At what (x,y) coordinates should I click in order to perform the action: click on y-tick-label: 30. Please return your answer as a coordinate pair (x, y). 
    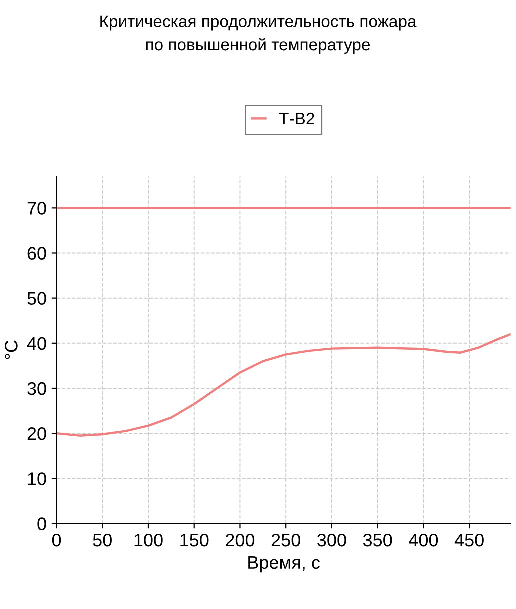
    Looking at the image, I should click on (37, 389).